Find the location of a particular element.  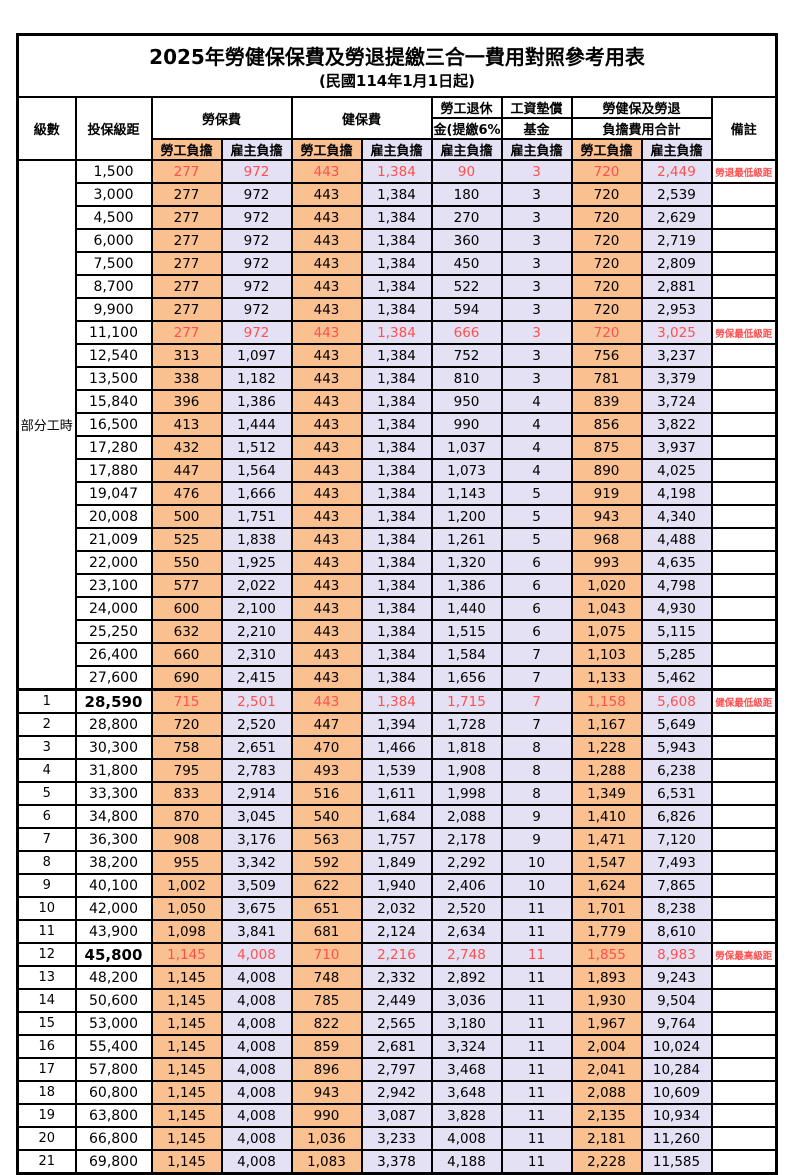

table-row: 26,400 660 2,310 443 1,384 1,584 7 1,103 5,285 is located at coordinates (398, 654).